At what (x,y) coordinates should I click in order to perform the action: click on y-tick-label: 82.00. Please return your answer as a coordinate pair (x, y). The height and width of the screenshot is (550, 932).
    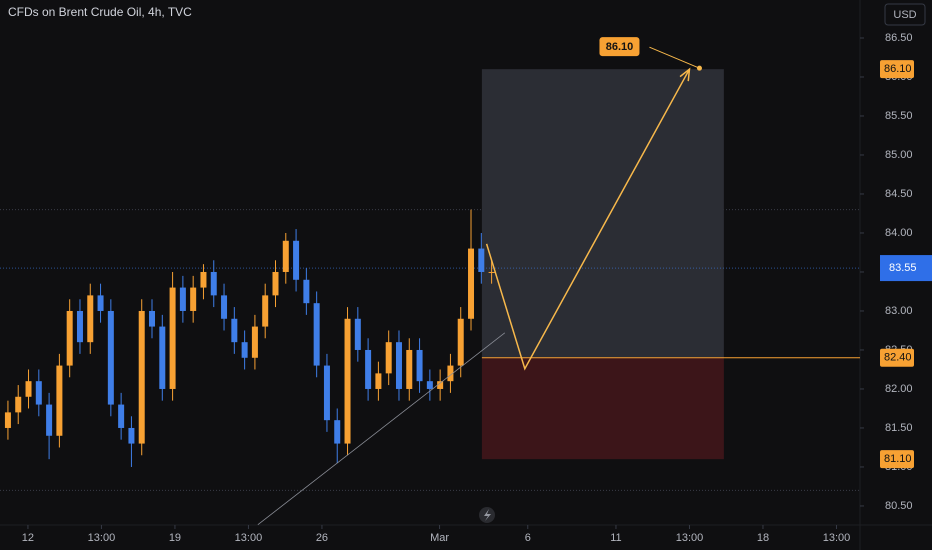
    Looking at the image, I should click on (899, 389).